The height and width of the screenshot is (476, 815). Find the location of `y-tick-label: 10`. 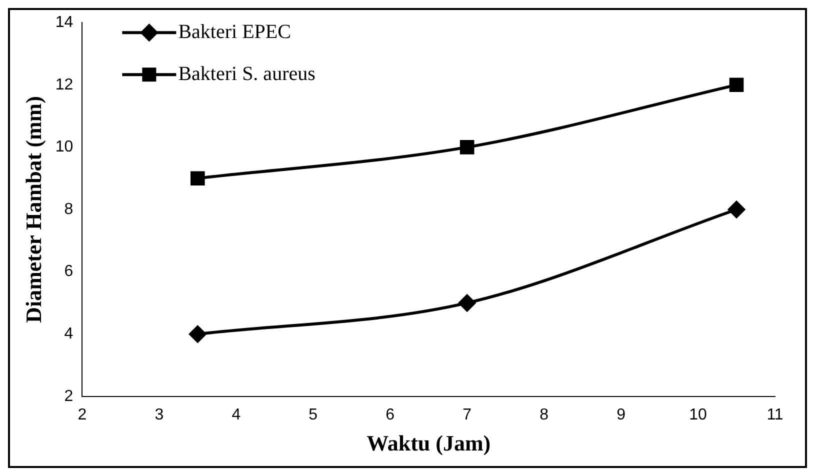

y-tick-label: 10 is located at coordinates (64, 147).